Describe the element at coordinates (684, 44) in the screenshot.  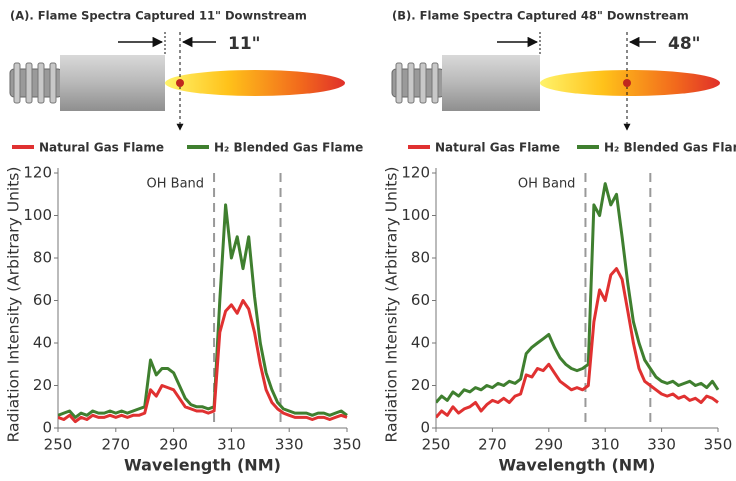
I see `distance-label: 48"` at that location.